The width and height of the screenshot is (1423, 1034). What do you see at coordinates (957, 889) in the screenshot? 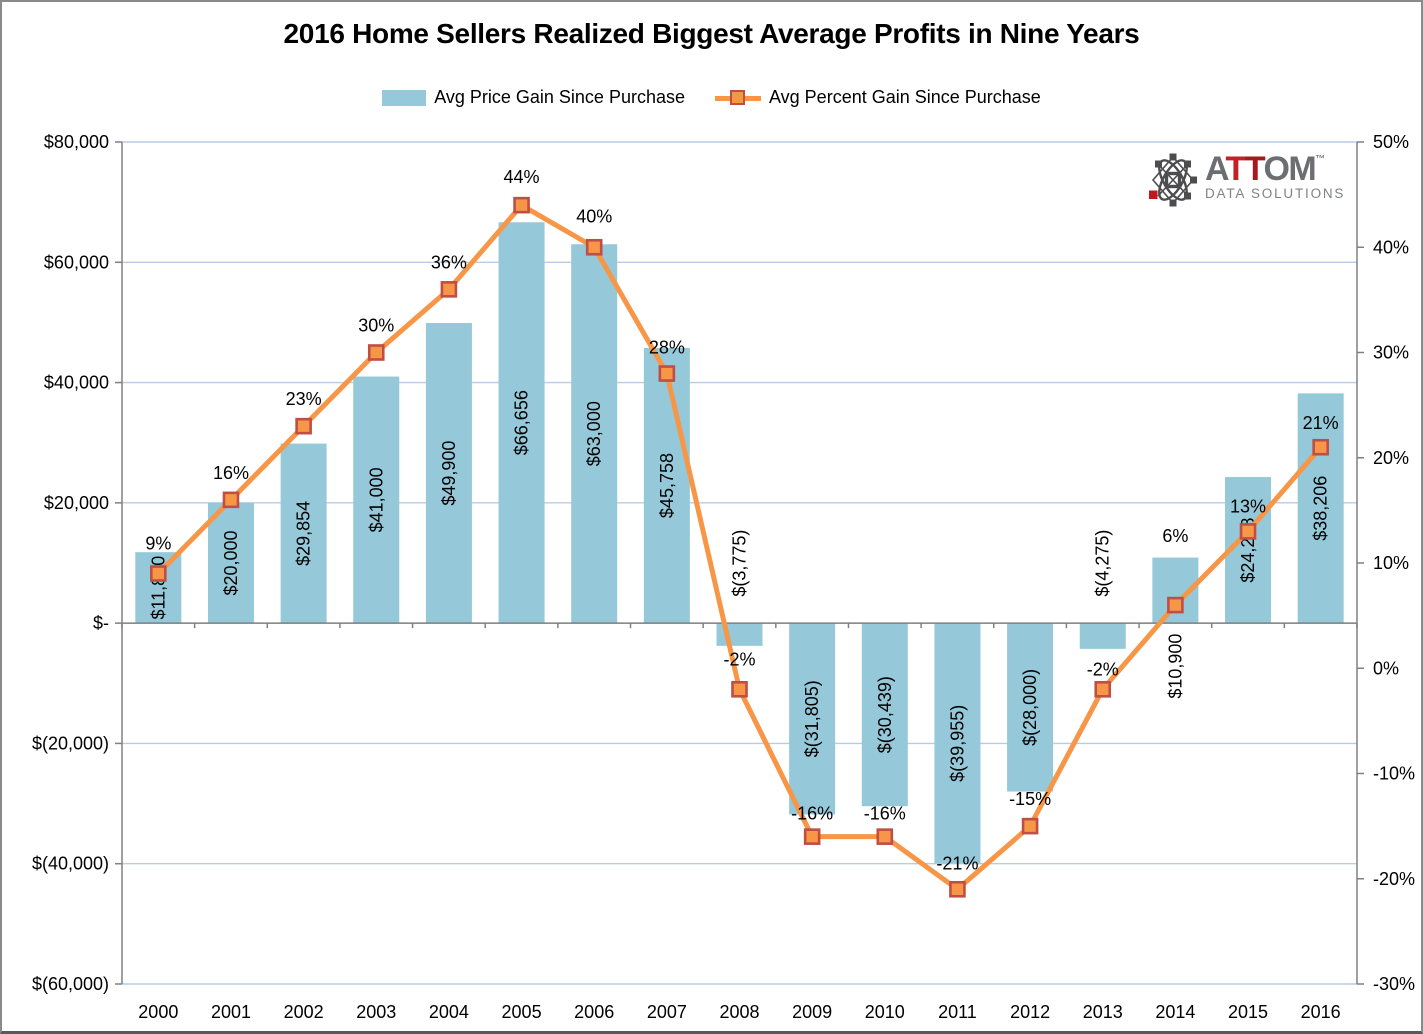
I see `marker-2011` at bounding box center [957, 889].